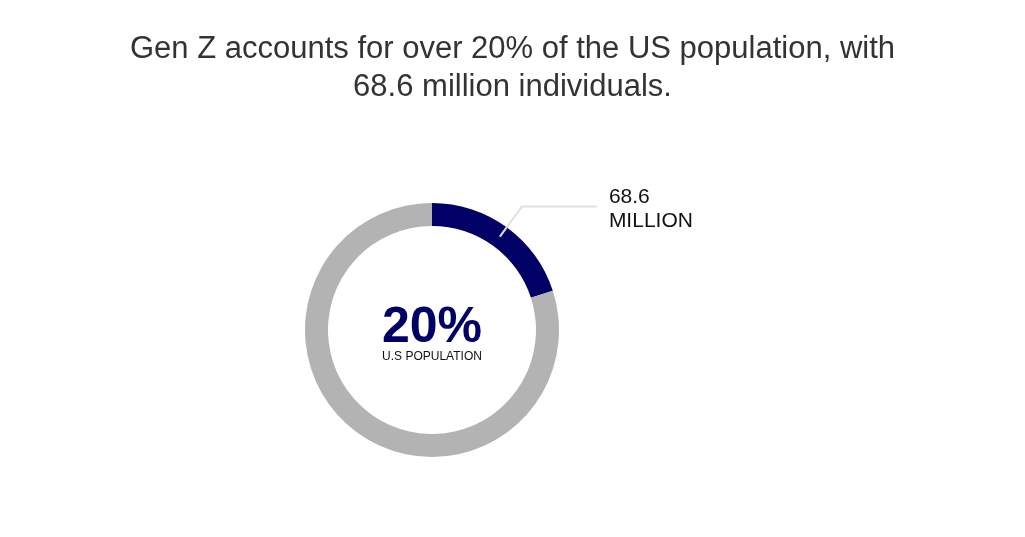 This screenshot has height=537, width=1025. Describe the element at coordinates (512, 66) in the screenshot. I see `chart-title: Gen Z accounts for over 20% of the US population, with 68.6 million individuals.` at that location.